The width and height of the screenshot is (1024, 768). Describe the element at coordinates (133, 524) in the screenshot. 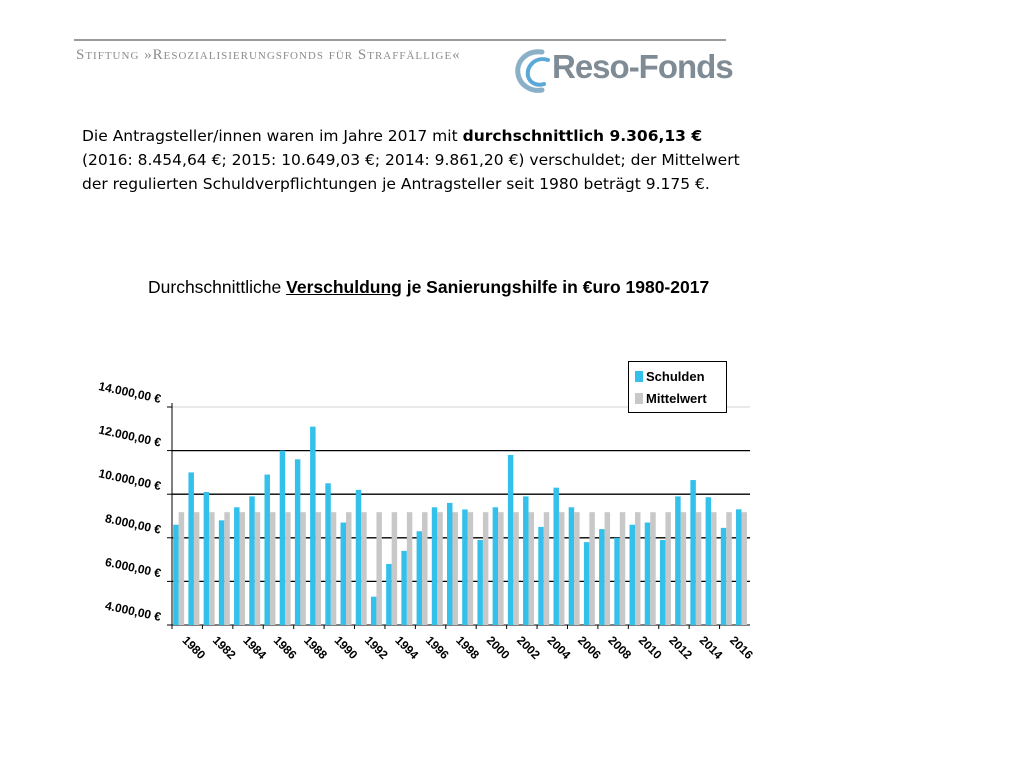

I see `y-tick-label: 8.000,00 €` at that location.